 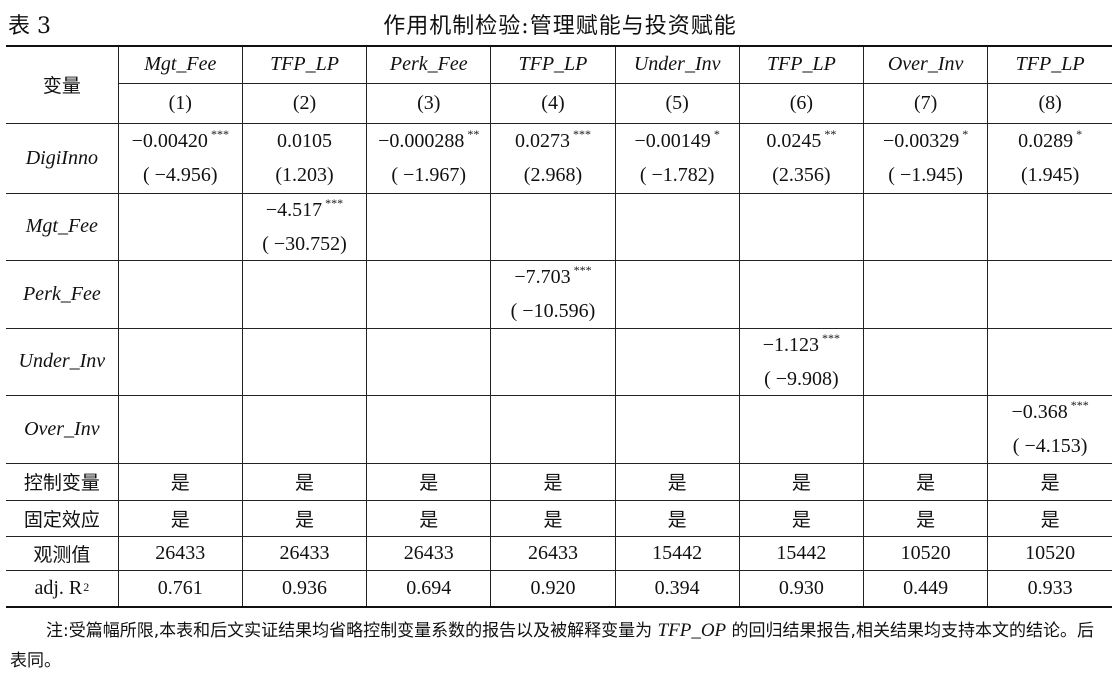 What do you see at coordinates (553, 294) in the screenshot?
I see `table-cell: −7.703 *** ( −10.596)` at bounding box center [553, 294].